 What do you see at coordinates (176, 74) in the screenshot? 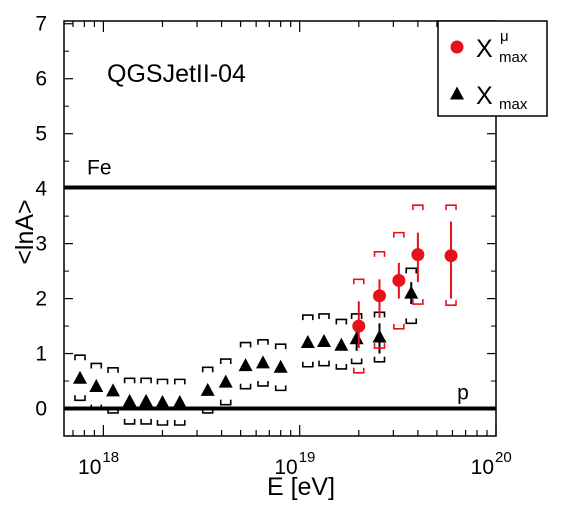
I see `model-label: QGSJetII-04` at bounding box center [176, 74].